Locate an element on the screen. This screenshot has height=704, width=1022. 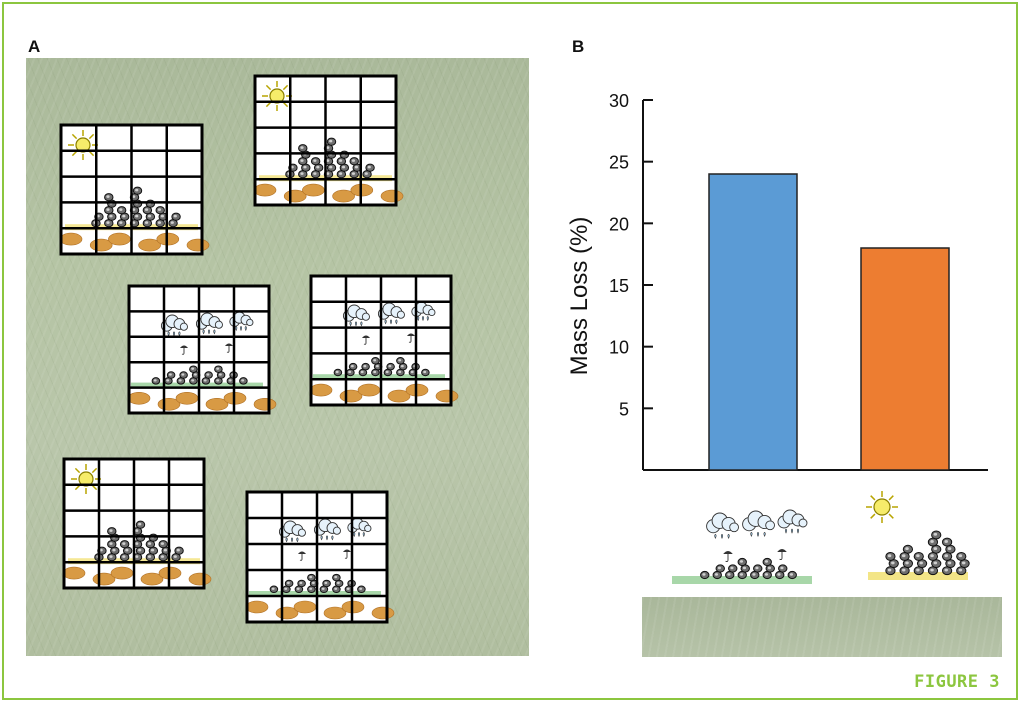
figure-number: FIGURE 3 is located at coordinates (957, 682).